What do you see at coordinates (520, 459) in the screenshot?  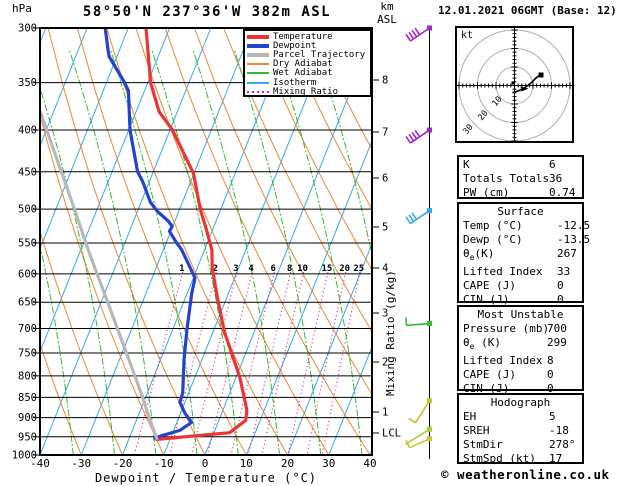 I see `table-row: StmSpd (kt) 17` at bounding box center [520, 459].